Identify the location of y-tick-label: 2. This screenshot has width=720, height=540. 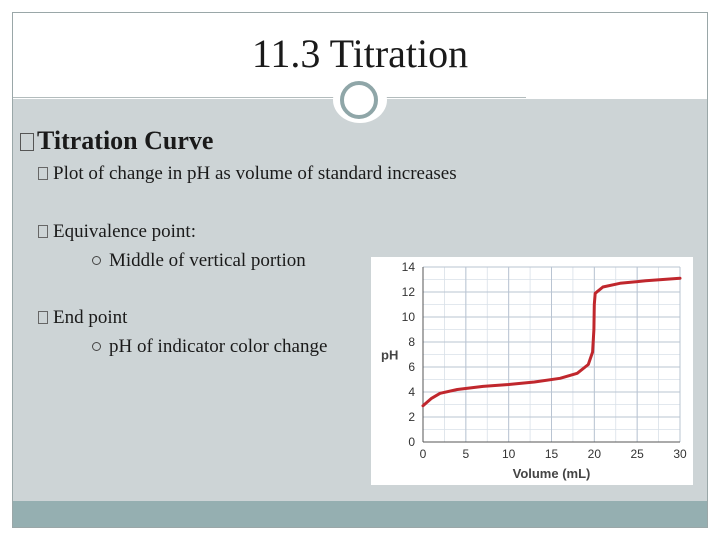
(411, 417).